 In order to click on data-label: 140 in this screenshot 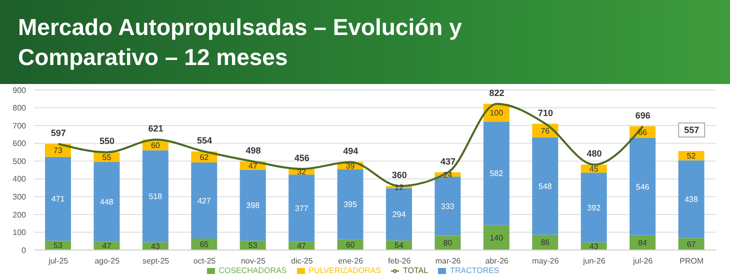, I will do `click(497, 237)`.